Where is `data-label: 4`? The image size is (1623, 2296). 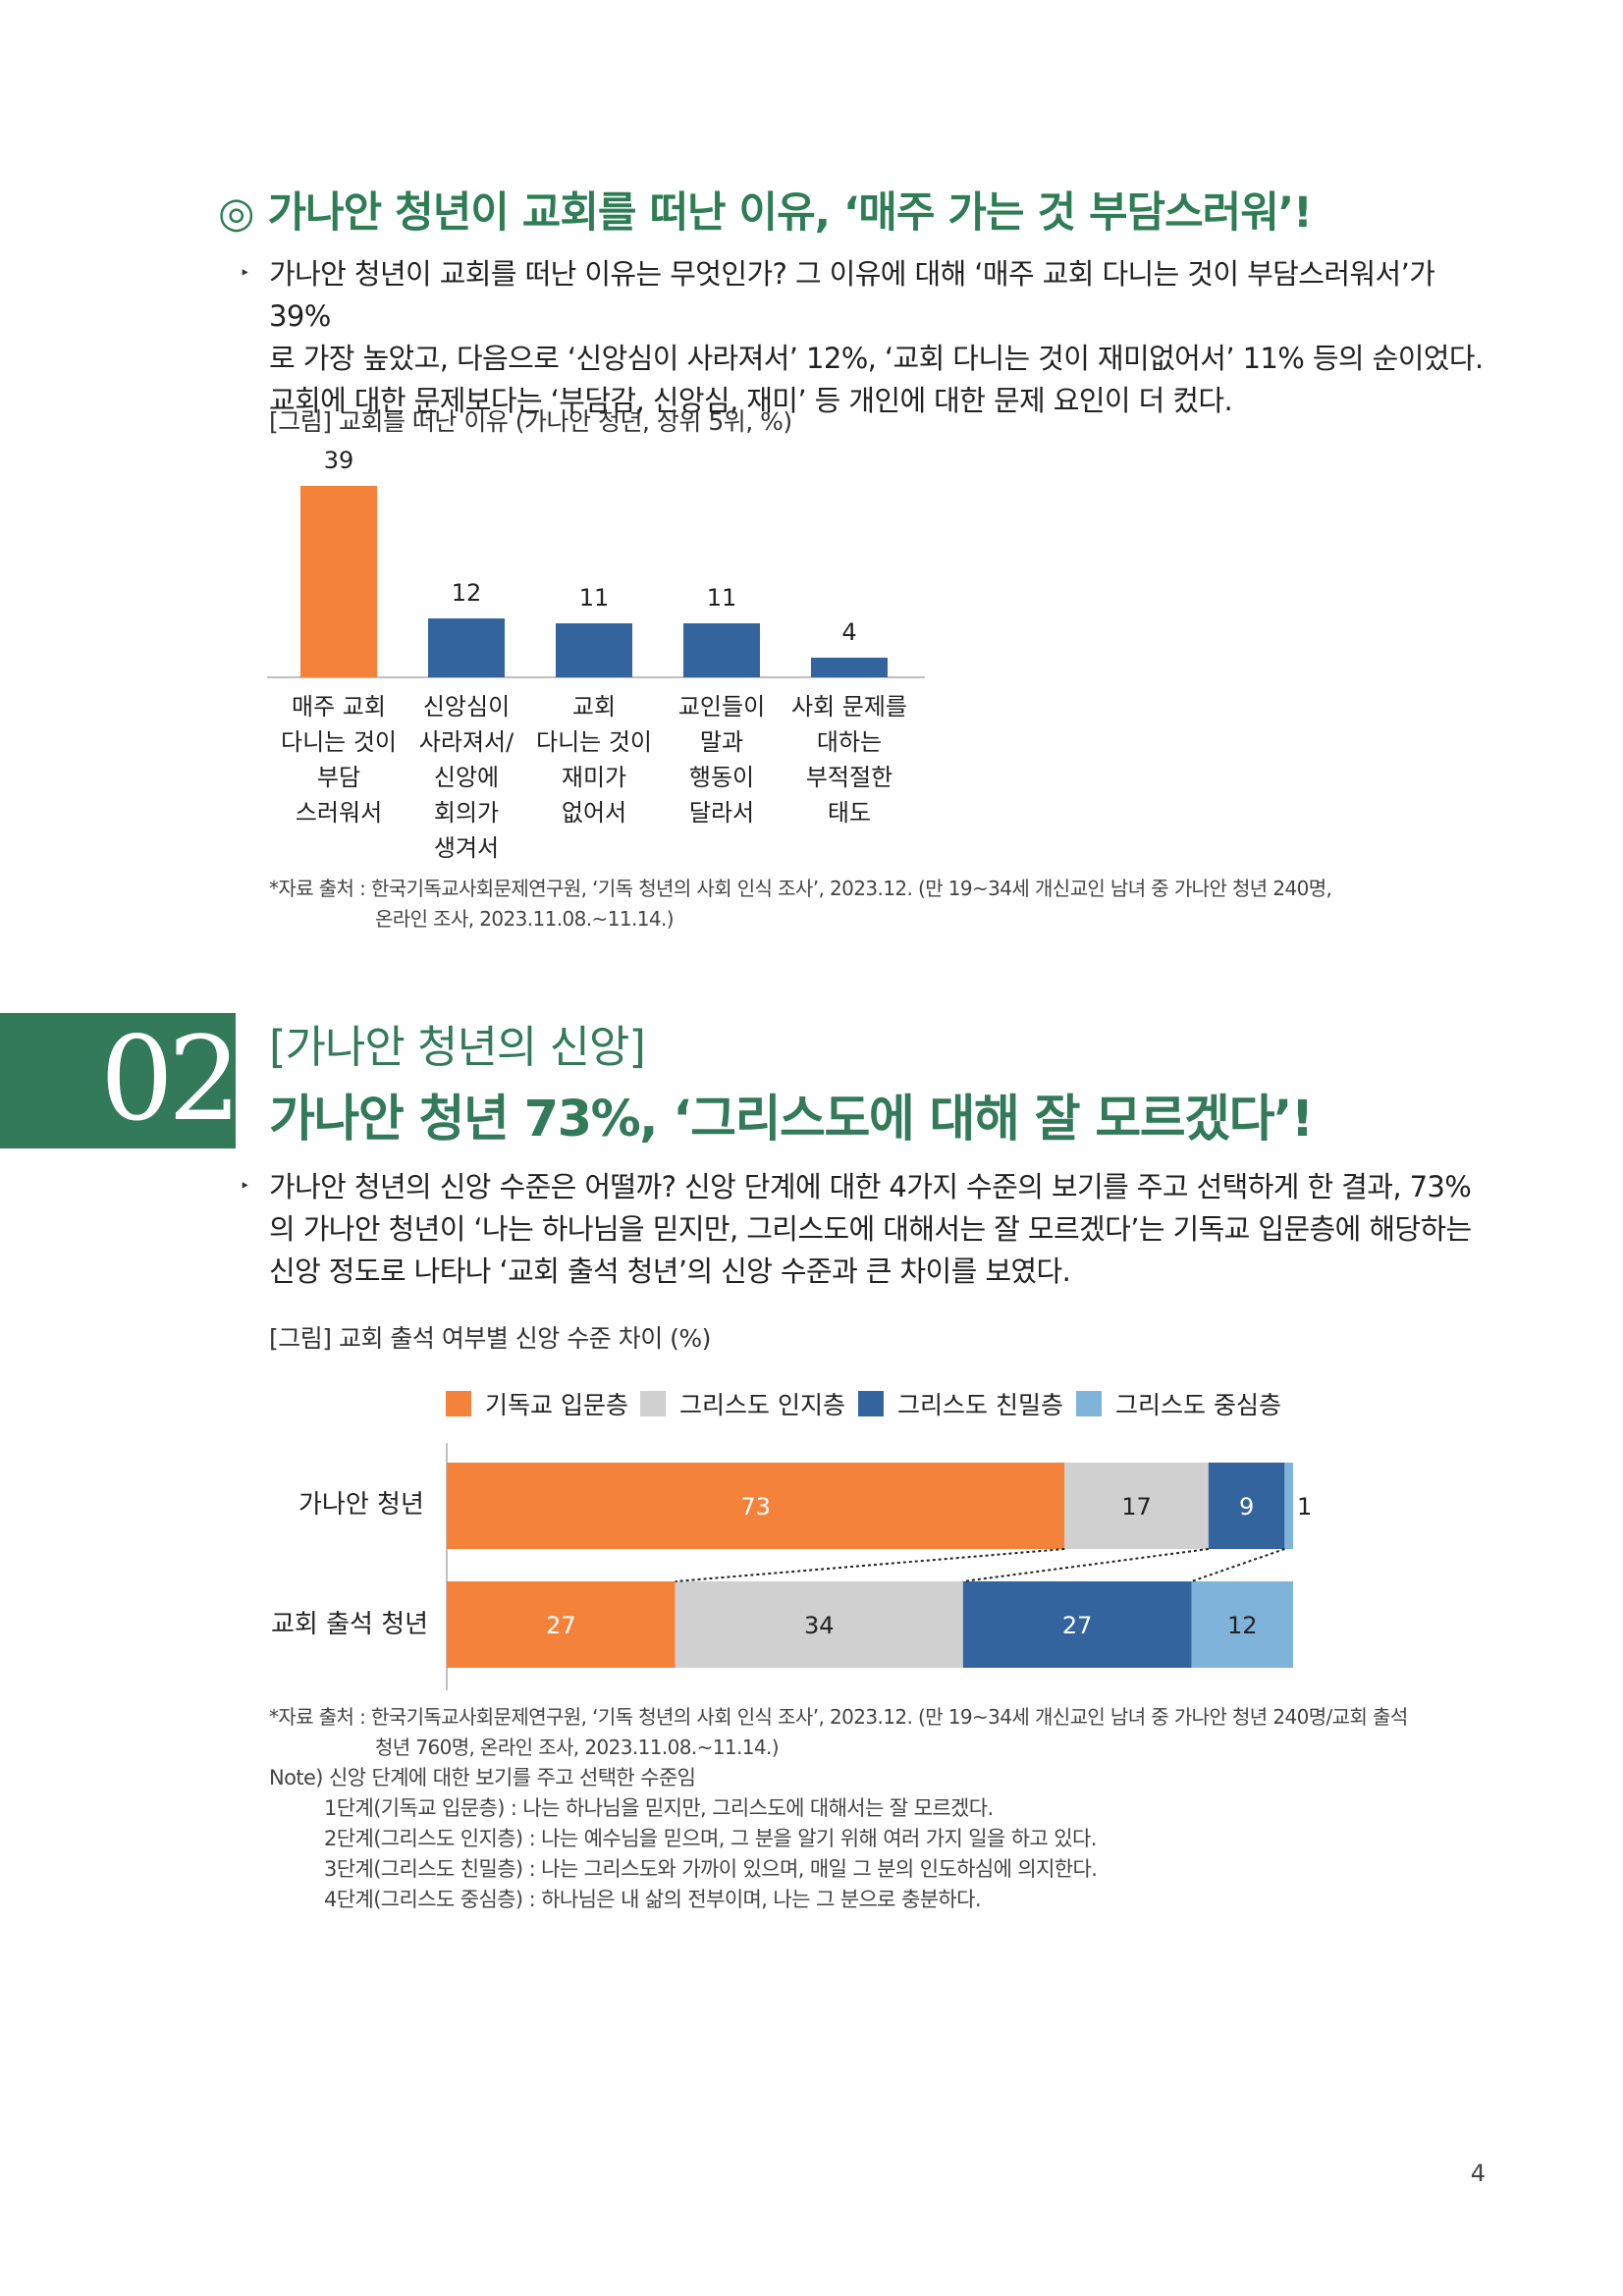 data-label: 4 is located at coordinates (848, 632).